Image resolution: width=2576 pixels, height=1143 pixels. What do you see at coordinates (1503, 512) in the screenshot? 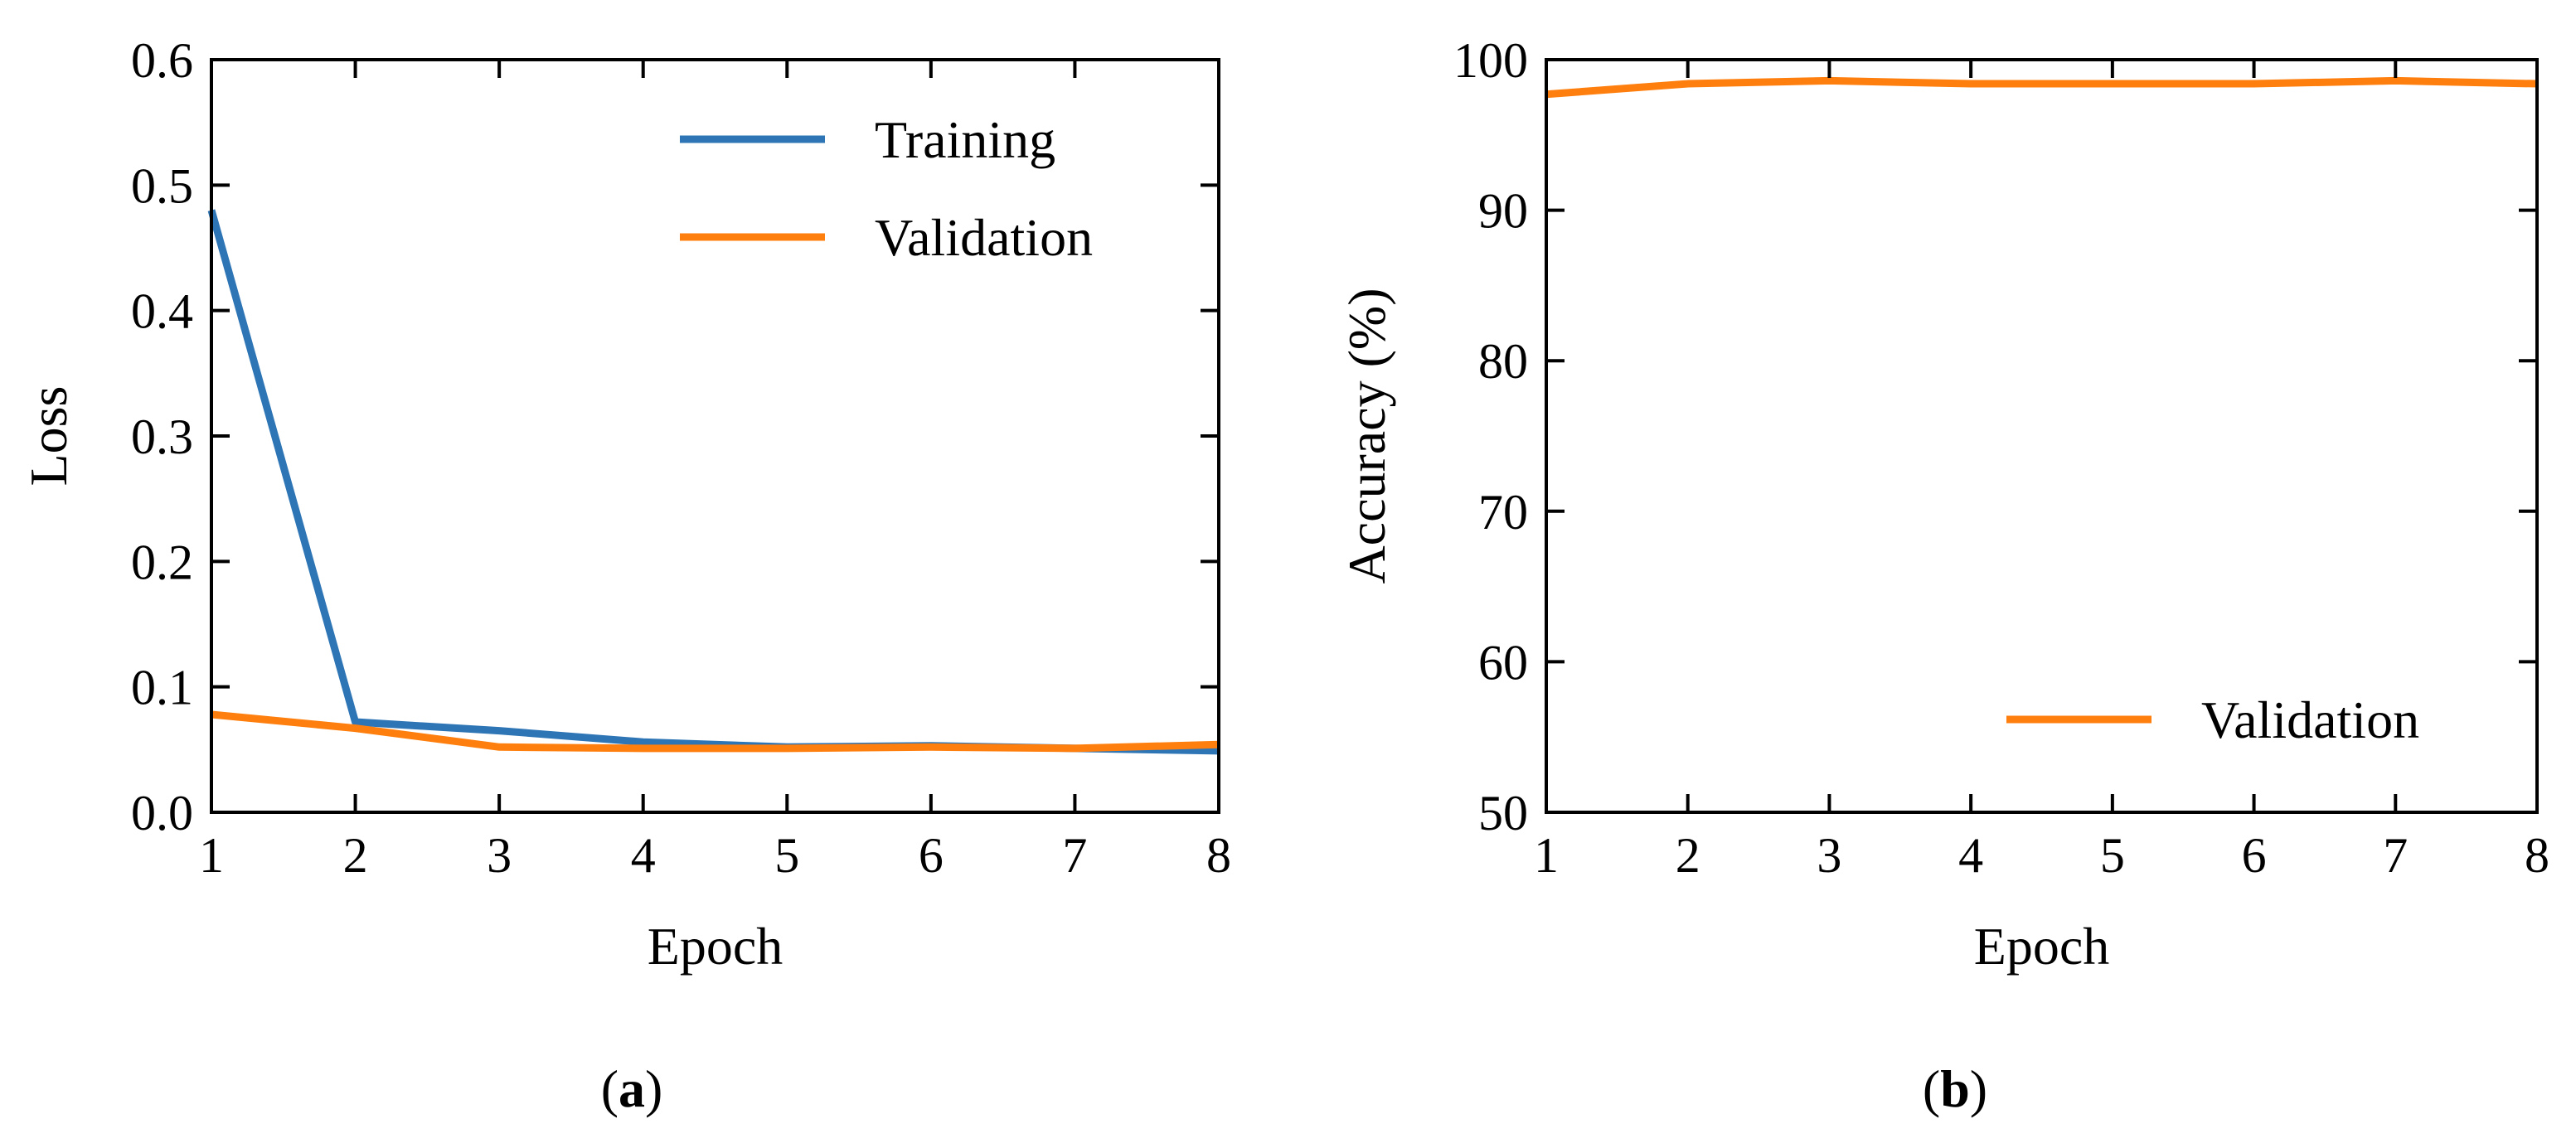
I see `accuracy-y-tick-label: 70` at bounding box center [1503, 512].